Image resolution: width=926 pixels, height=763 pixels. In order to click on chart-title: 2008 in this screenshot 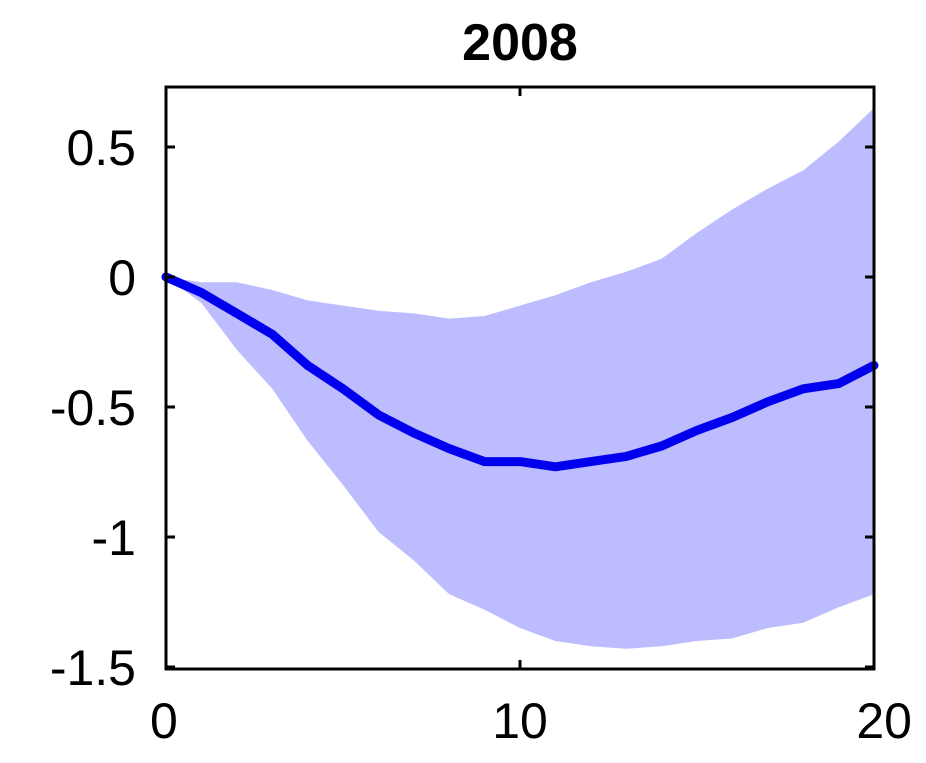, I will do `click(520, 43)`.